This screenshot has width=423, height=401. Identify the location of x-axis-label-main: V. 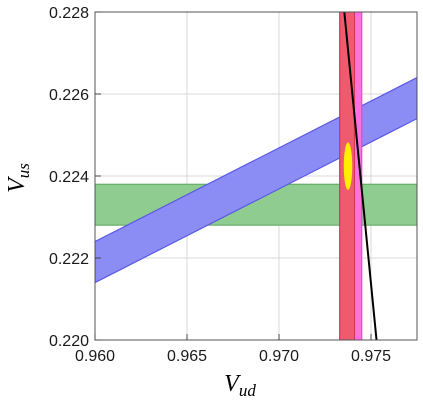
(232, 384).